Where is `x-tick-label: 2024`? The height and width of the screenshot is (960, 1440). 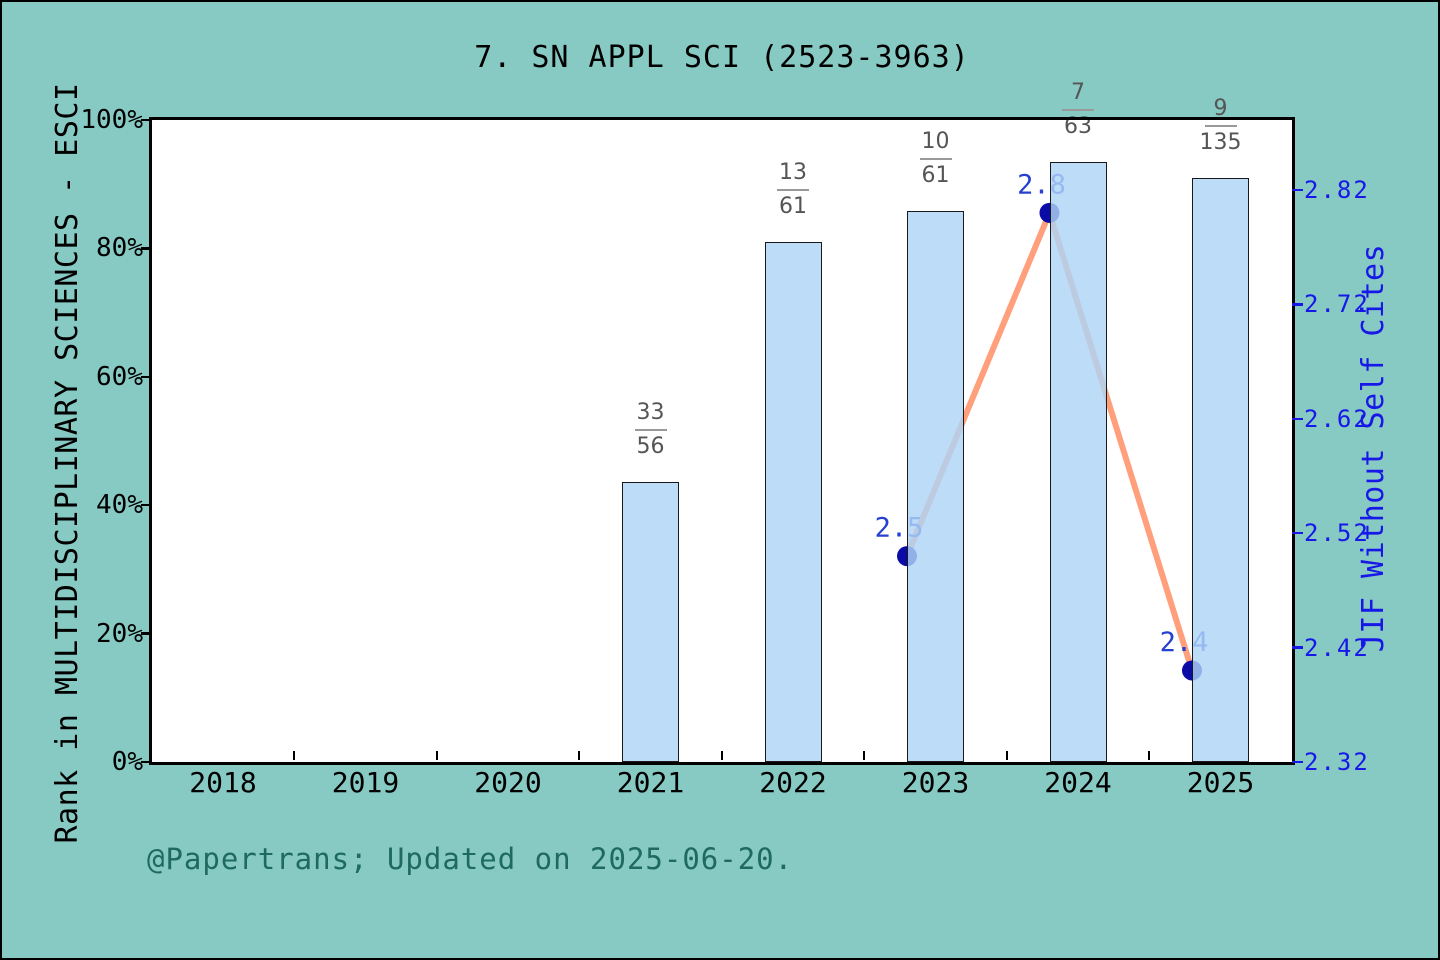 x-tick-label: 2024 is located at coordinates (1078, 782).